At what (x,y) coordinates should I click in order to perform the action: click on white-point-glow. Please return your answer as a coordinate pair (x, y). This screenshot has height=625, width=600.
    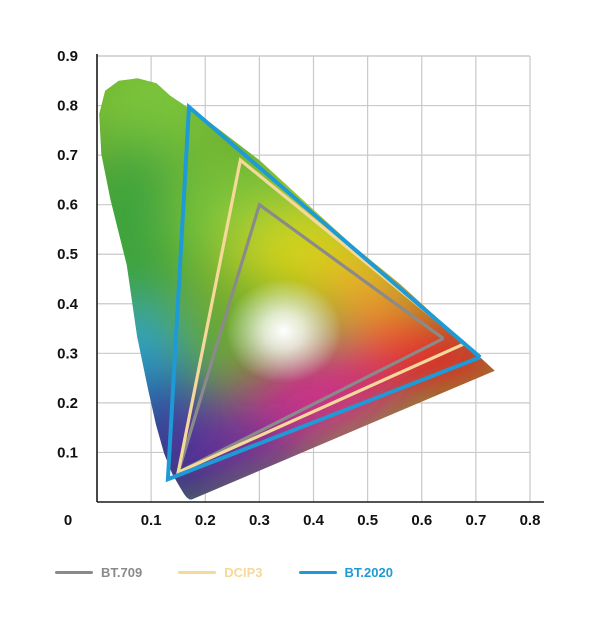
    Looking at the image, I should click on (283, 331).